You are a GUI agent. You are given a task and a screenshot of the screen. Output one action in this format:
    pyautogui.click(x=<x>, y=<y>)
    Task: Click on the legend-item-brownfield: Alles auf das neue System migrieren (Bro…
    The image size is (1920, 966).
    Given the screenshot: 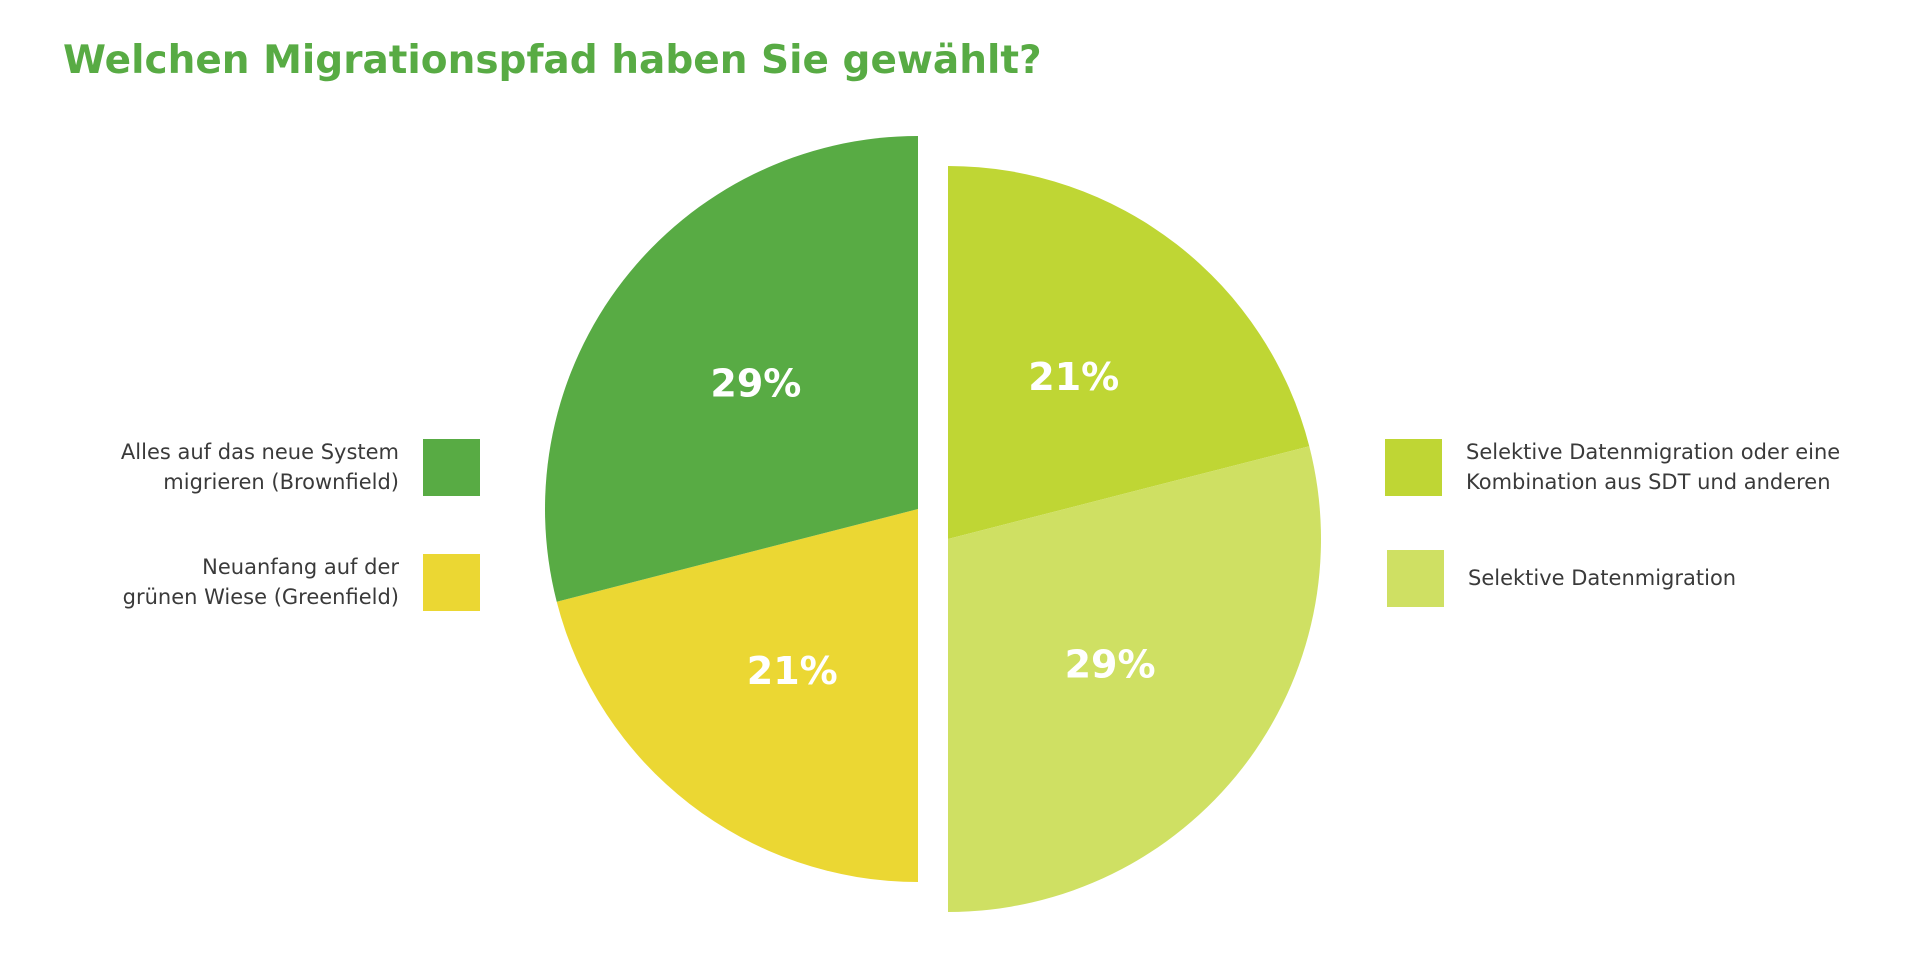 What is the action you would take?
    pyautogui.click(x=300, y=467)
    